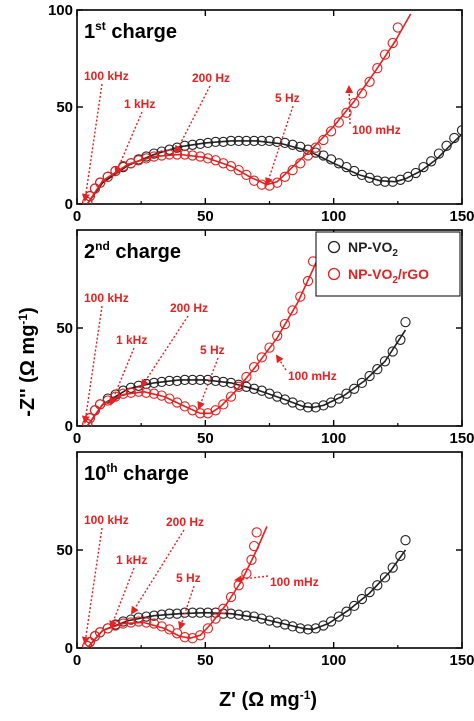 Image resolution: width=474 pixels, height=721 pixels. Describe the element at coordinates (60, 10) in the screenshot. I see `y-tick-label: 100` at that location.